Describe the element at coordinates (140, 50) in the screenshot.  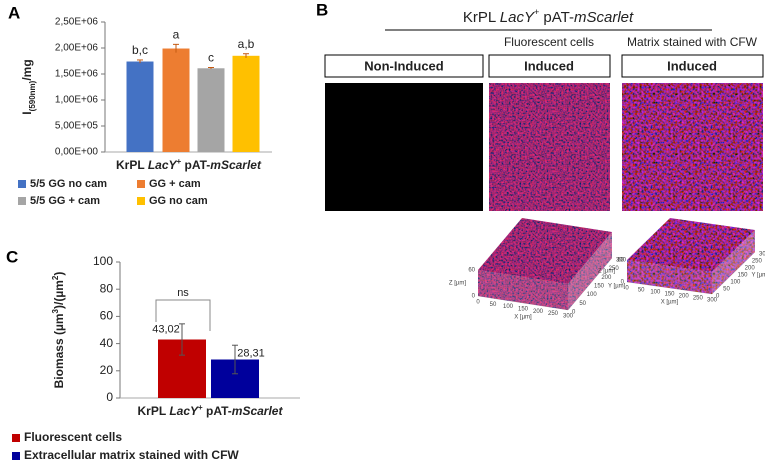
I see `significance-letter: b,c` at that location.